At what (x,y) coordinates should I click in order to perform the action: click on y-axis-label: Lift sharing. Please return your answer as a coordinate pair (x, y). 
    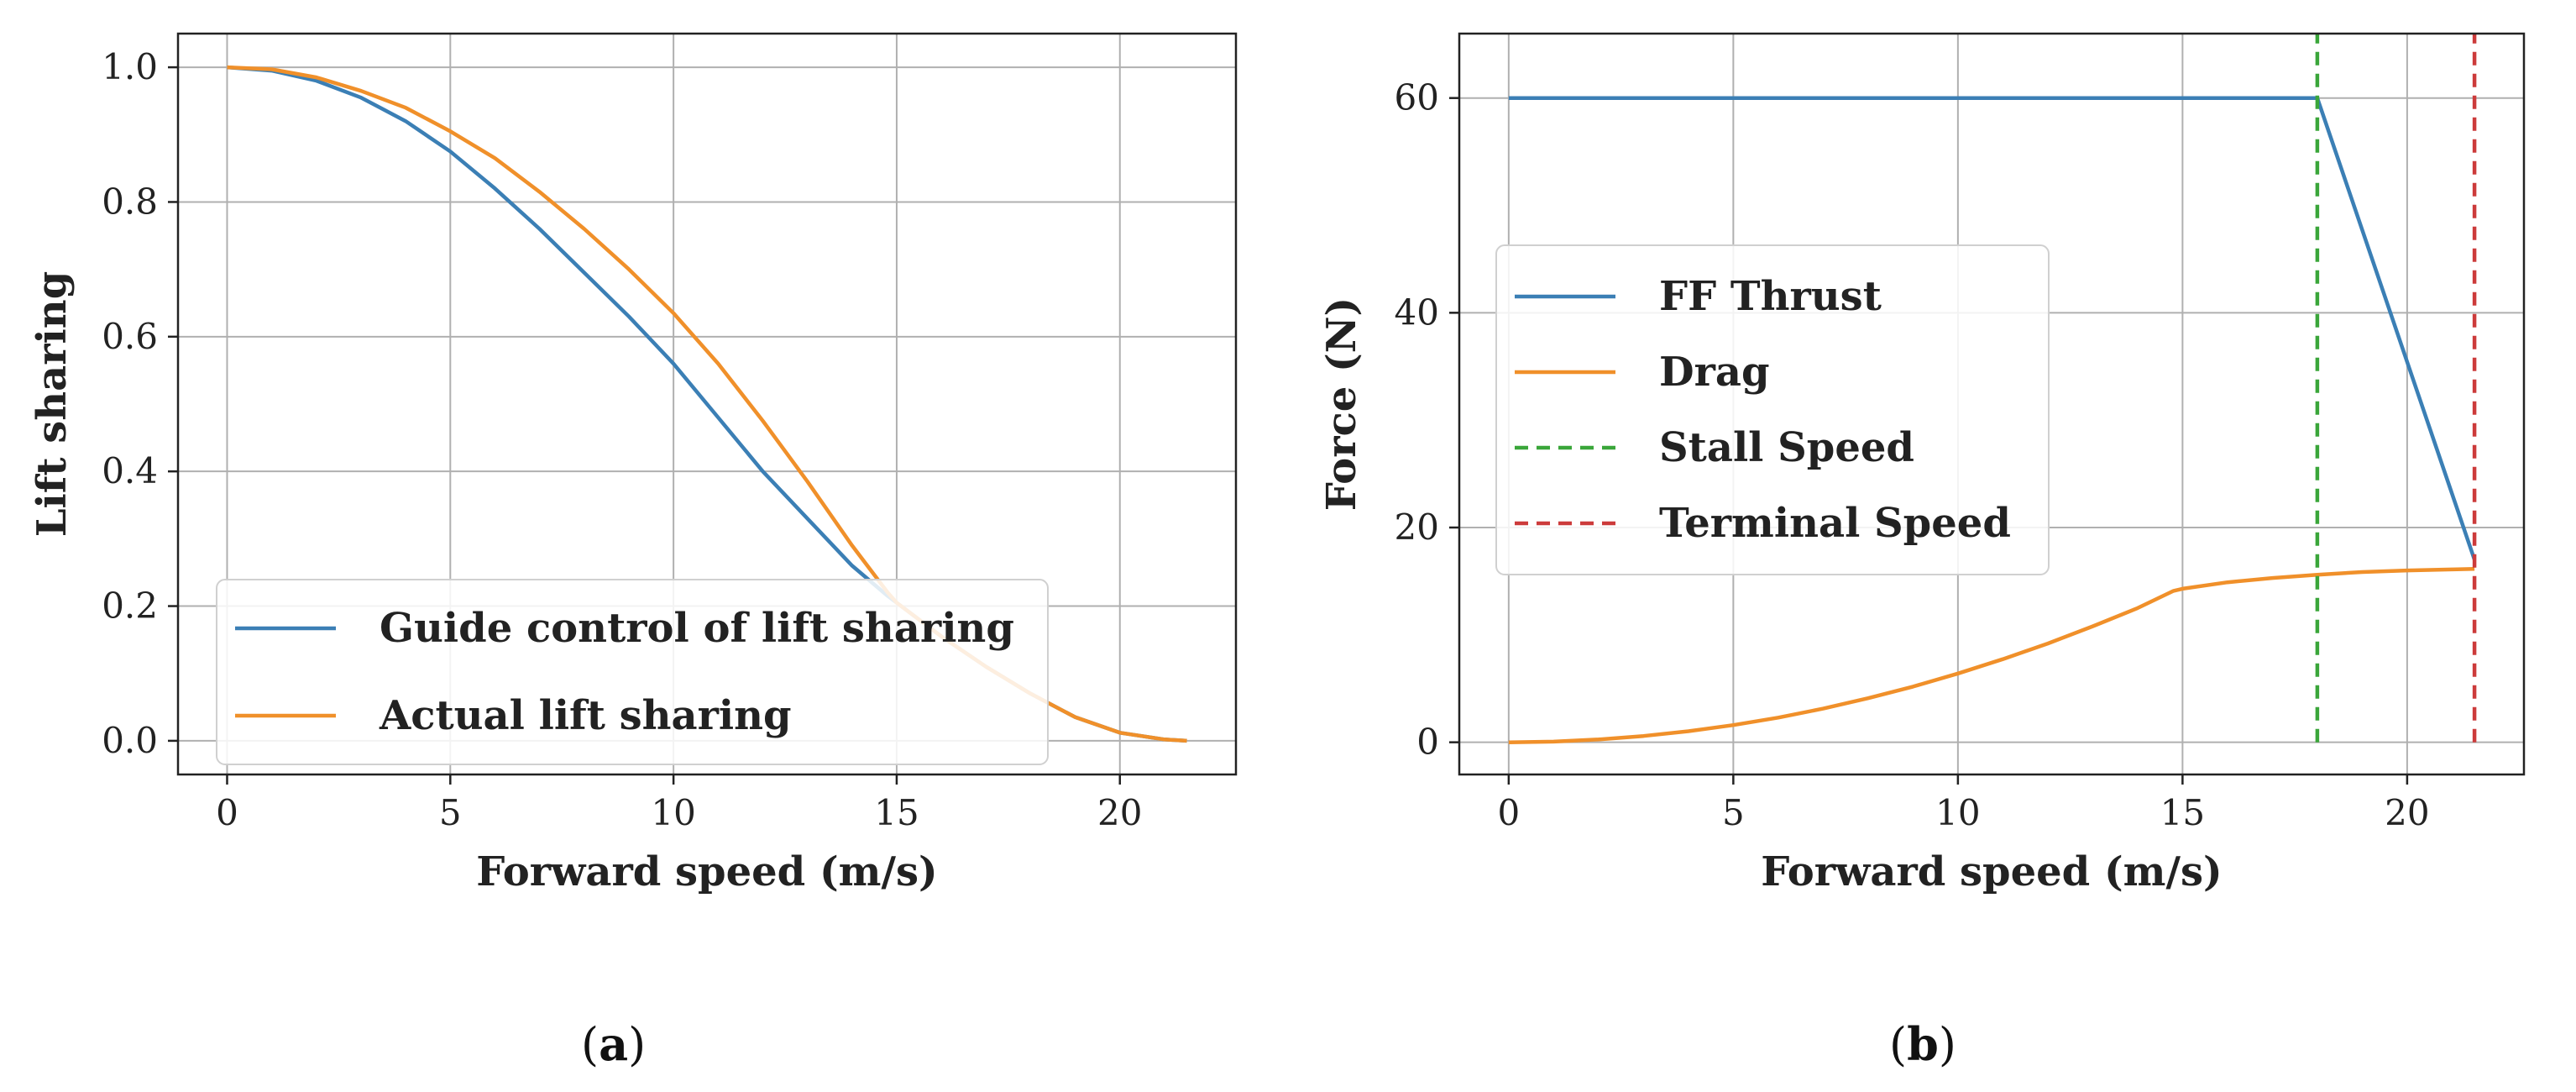
    Looking at the image, I should click on (53, 404).